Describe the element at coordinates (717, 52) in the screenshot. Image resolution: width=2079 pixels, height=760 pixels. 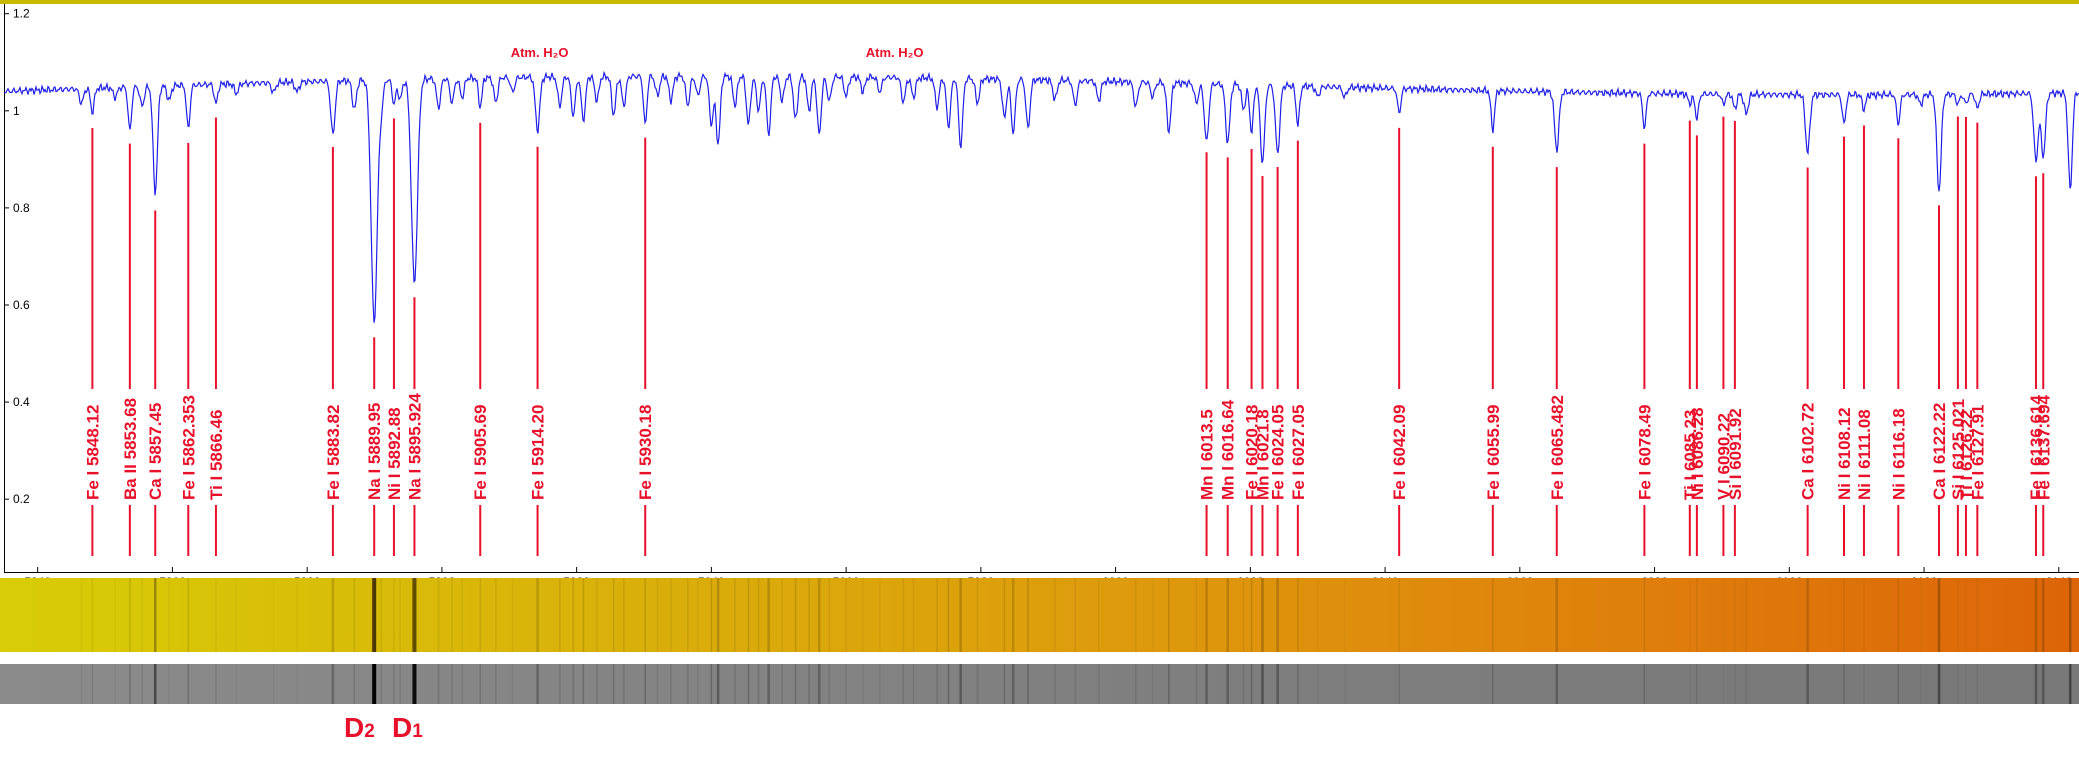
I see `atmospheric-labels: Atm. H₂O Atm. H₂O` at that location.